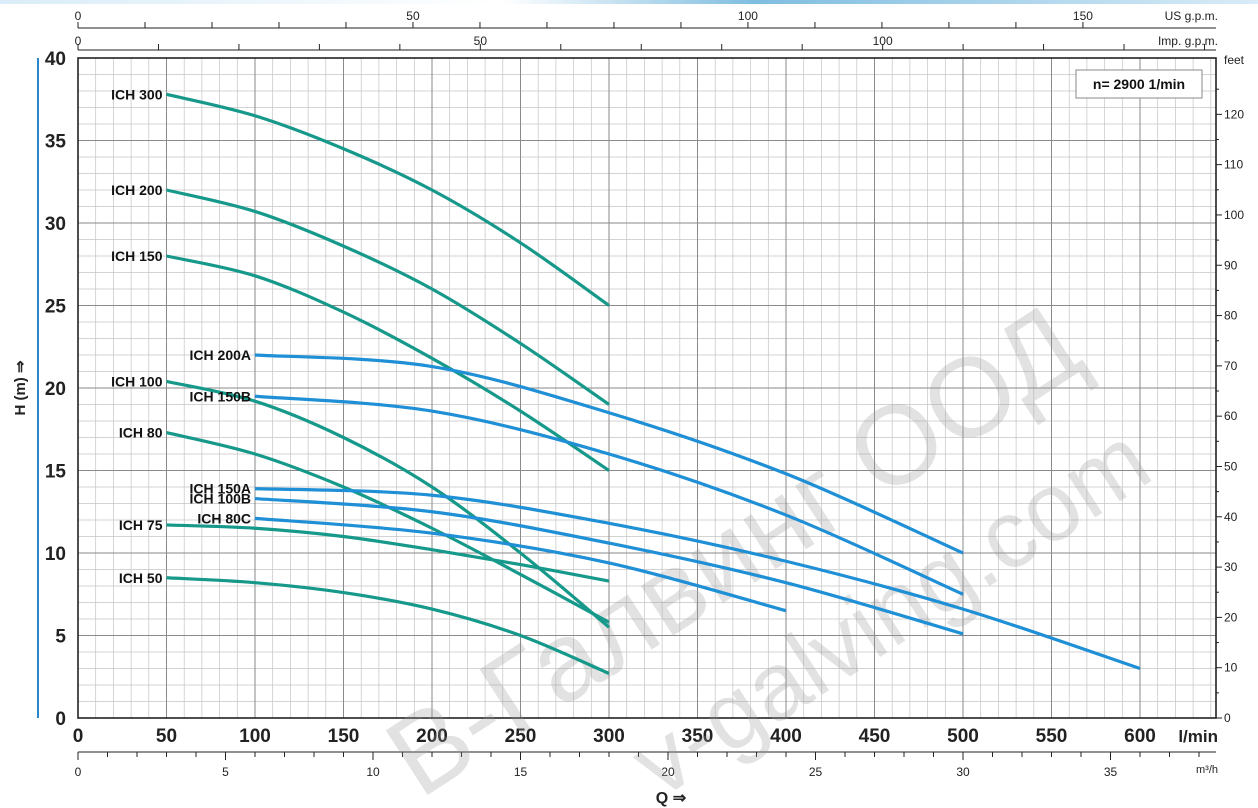 This screenshot has height=808, width=1258. I want to click on x-tick-label: 400, so click(786, 736).